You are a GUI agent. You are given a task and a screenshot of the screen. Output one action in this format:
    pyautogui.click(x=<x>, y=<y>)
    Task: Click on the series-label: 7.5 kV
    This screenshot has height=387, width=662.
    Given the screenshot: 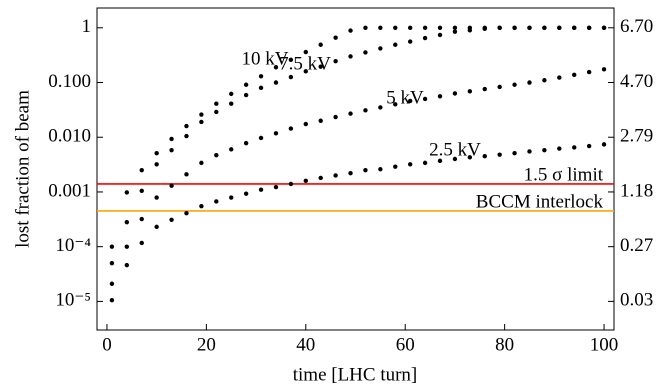 What is the action you would take?
    pyautogui.click(x=305, y=63)
    